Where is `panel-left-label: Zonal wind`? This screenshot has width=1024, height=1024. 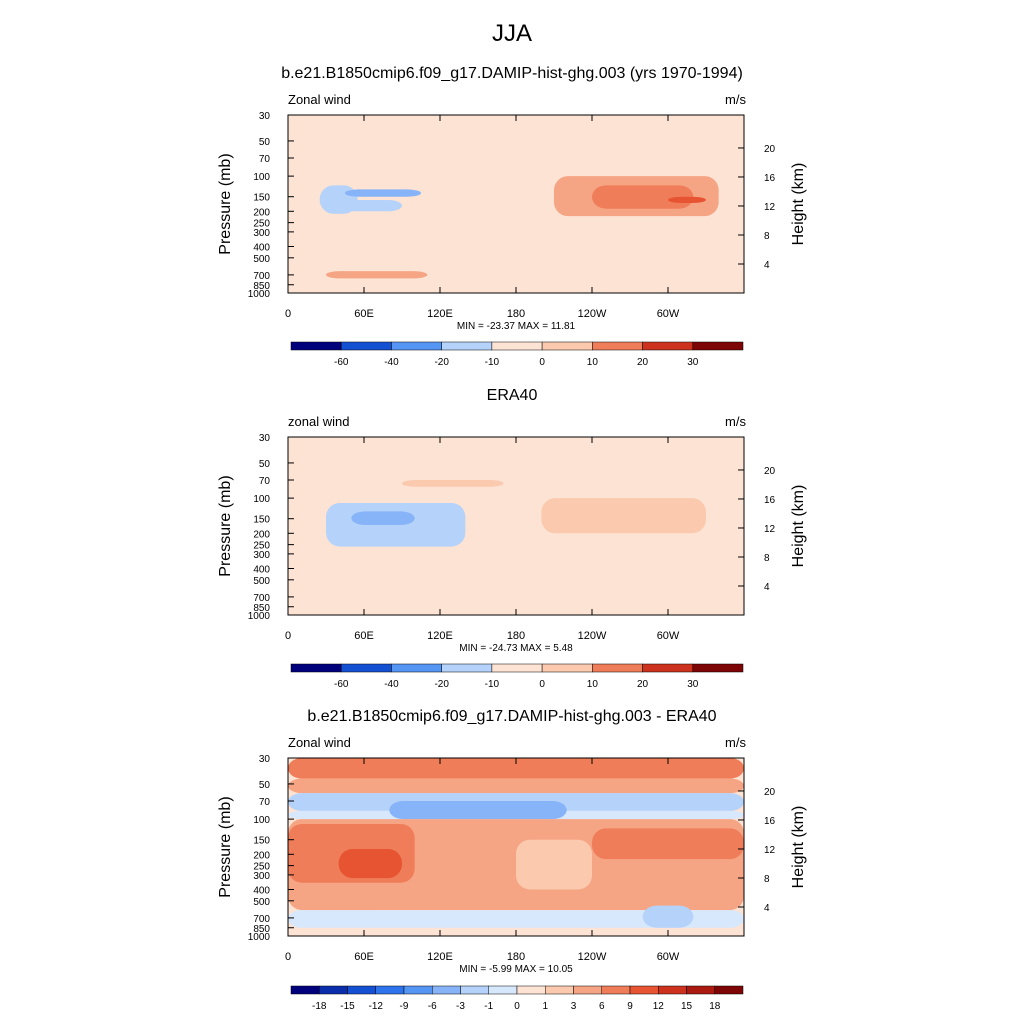
panel-left-label: Zonal wind is located at coordinates (319, 742).